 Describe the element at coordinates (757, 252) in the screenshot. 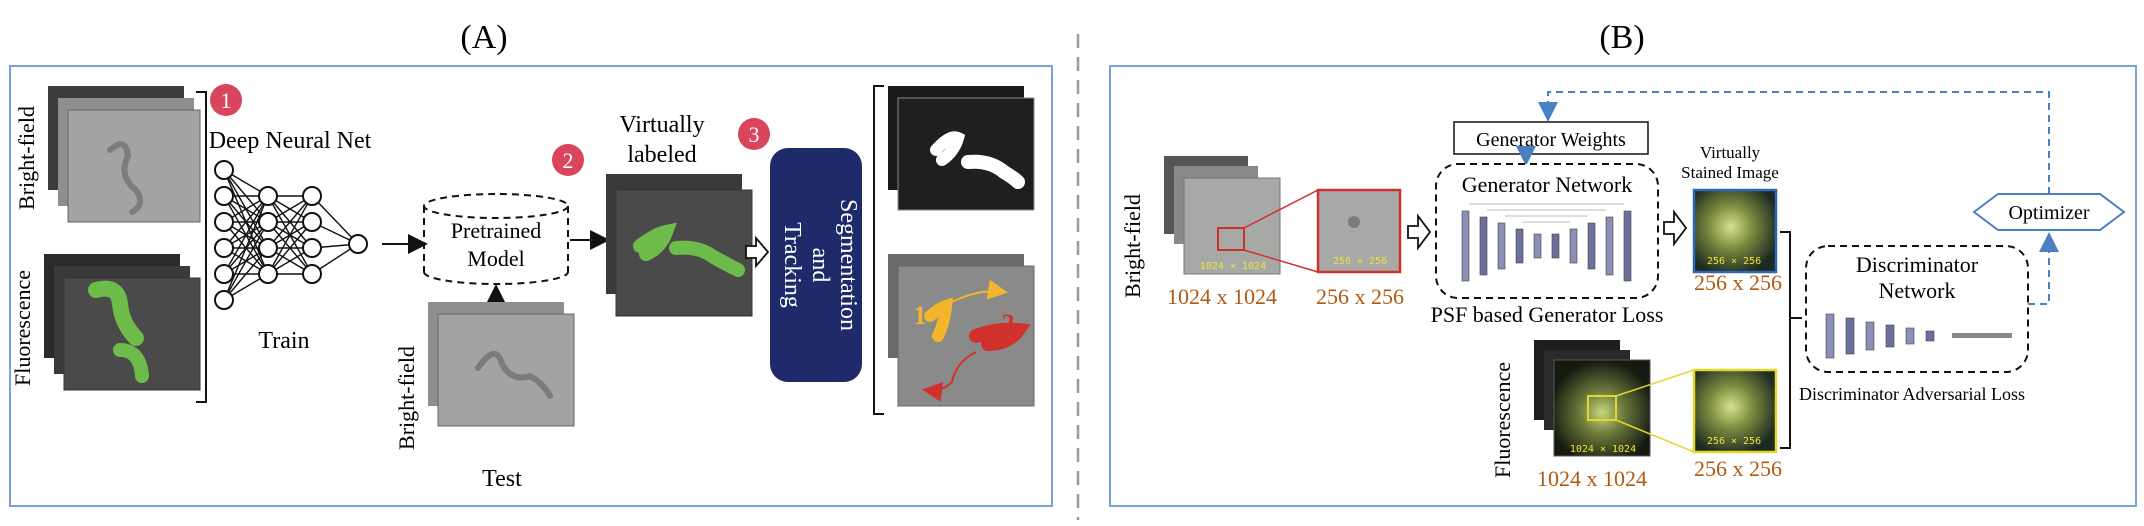

I see `arrow-to-segmentation` at that location.